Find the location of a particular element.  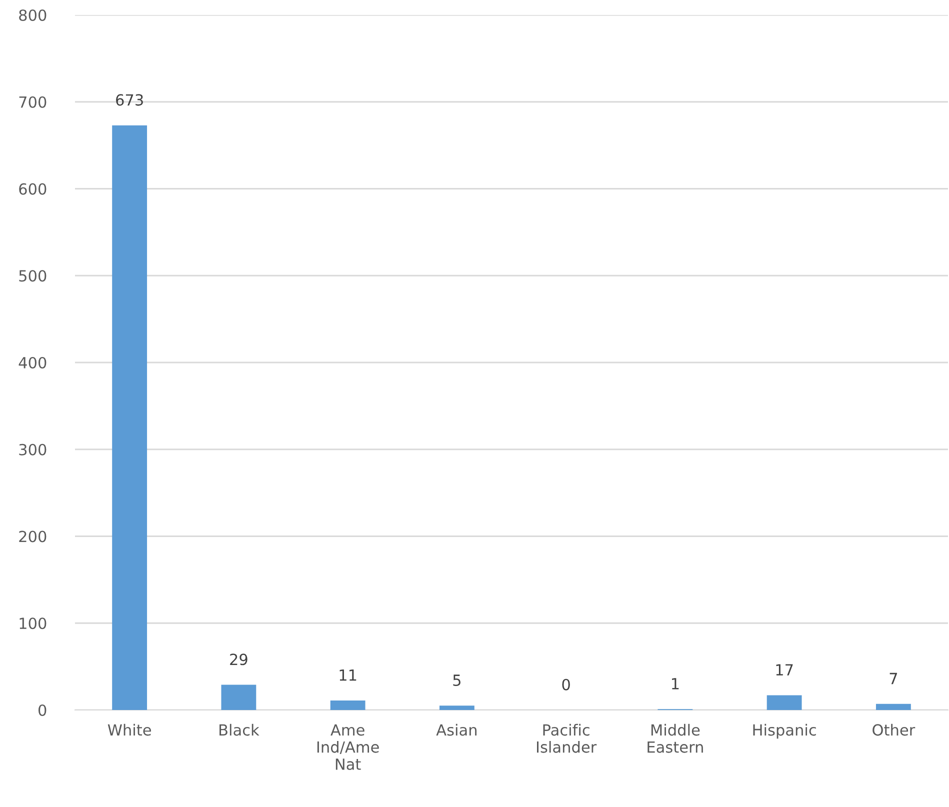

x-tick-label: Black is located at coordinates (240, 730).